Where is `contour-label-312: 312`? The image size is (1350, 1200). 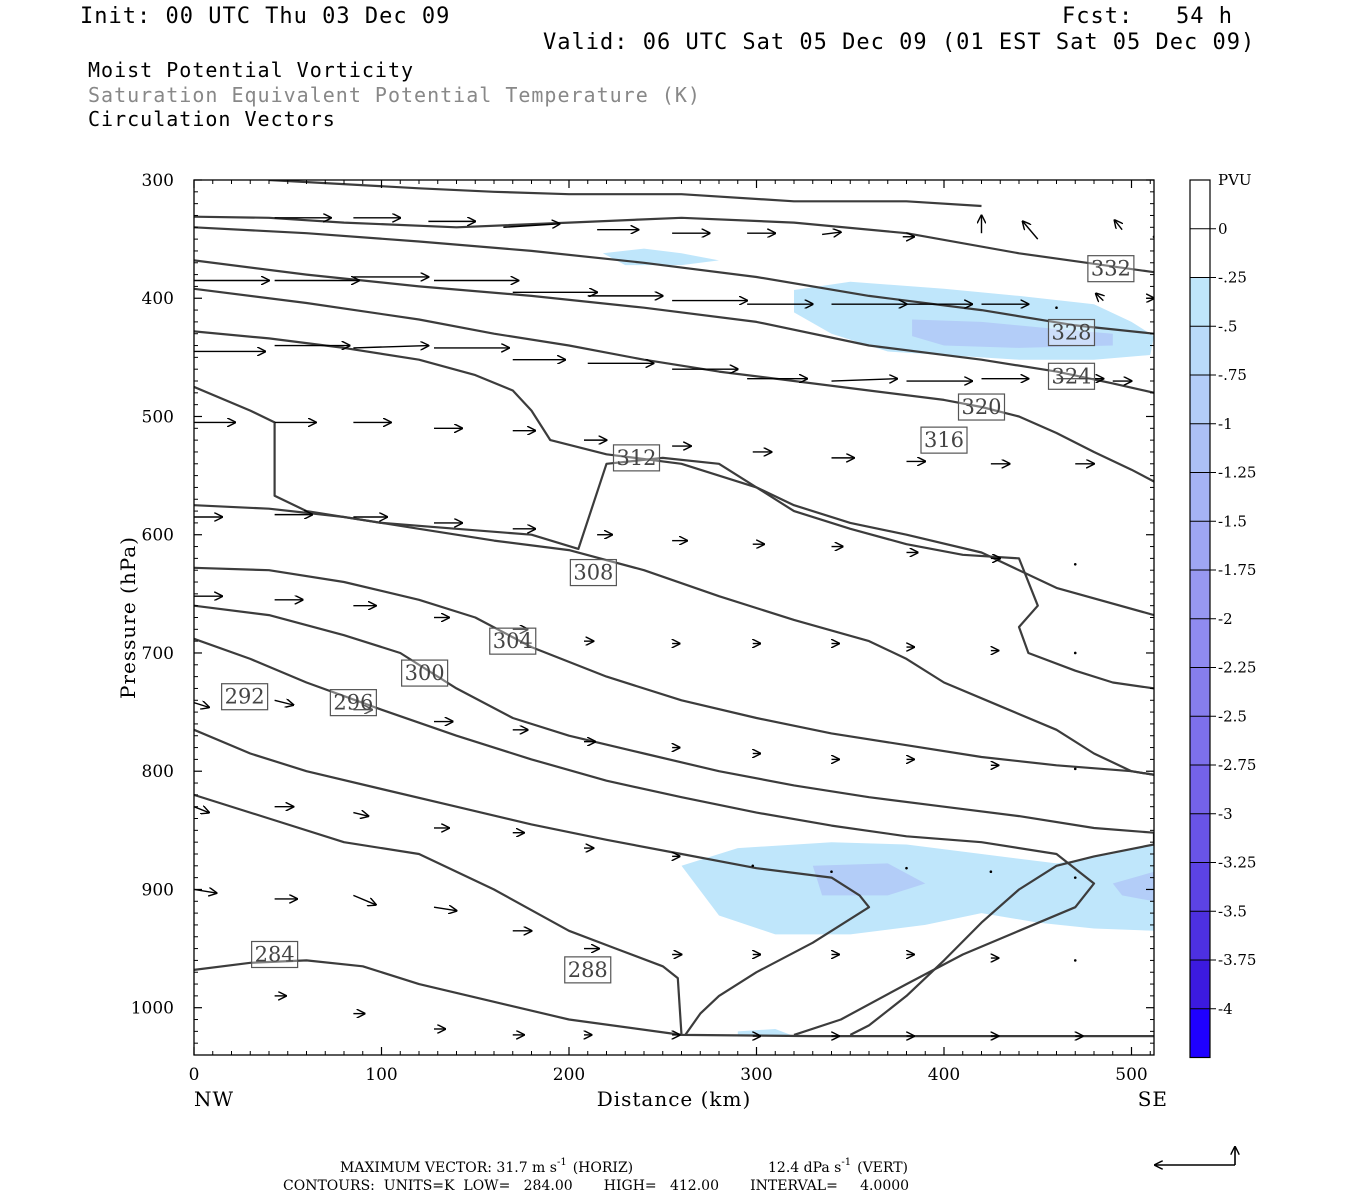
contour-label-312: 312 is located at coordinates (636, 458).